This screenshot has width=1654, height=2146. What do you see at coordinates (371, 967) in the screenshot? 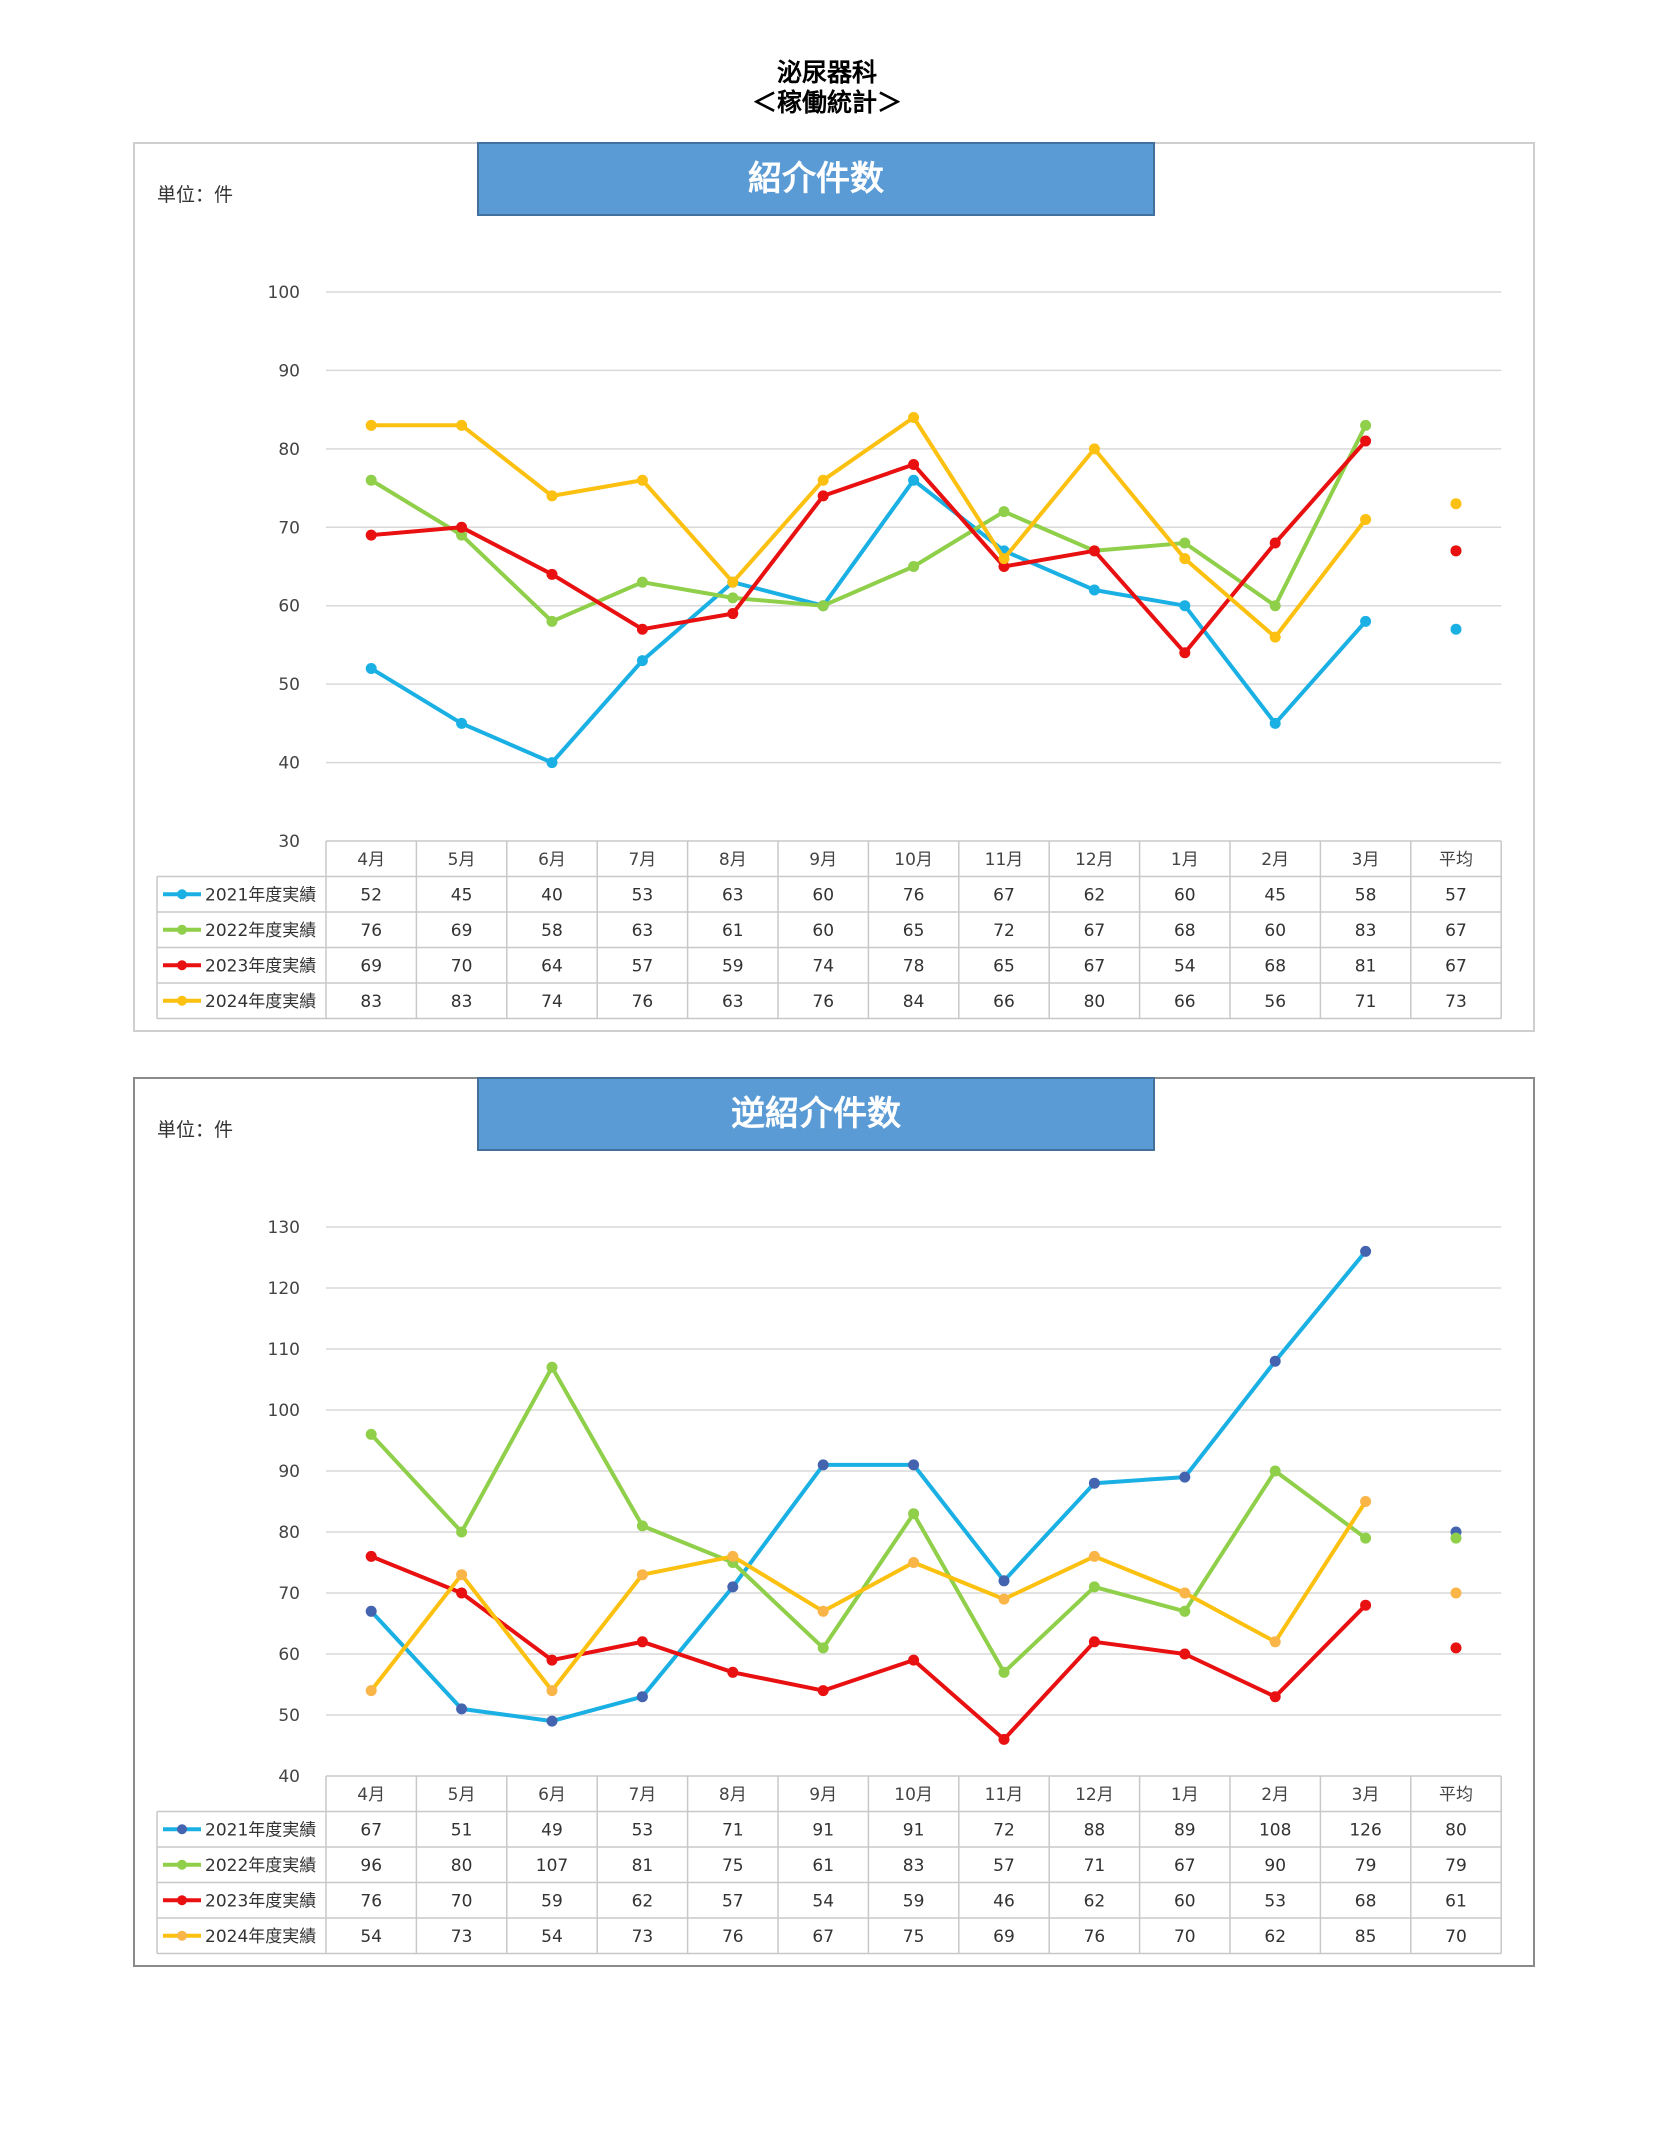
I see `data-label: 69` at bounding box center [371, 967].